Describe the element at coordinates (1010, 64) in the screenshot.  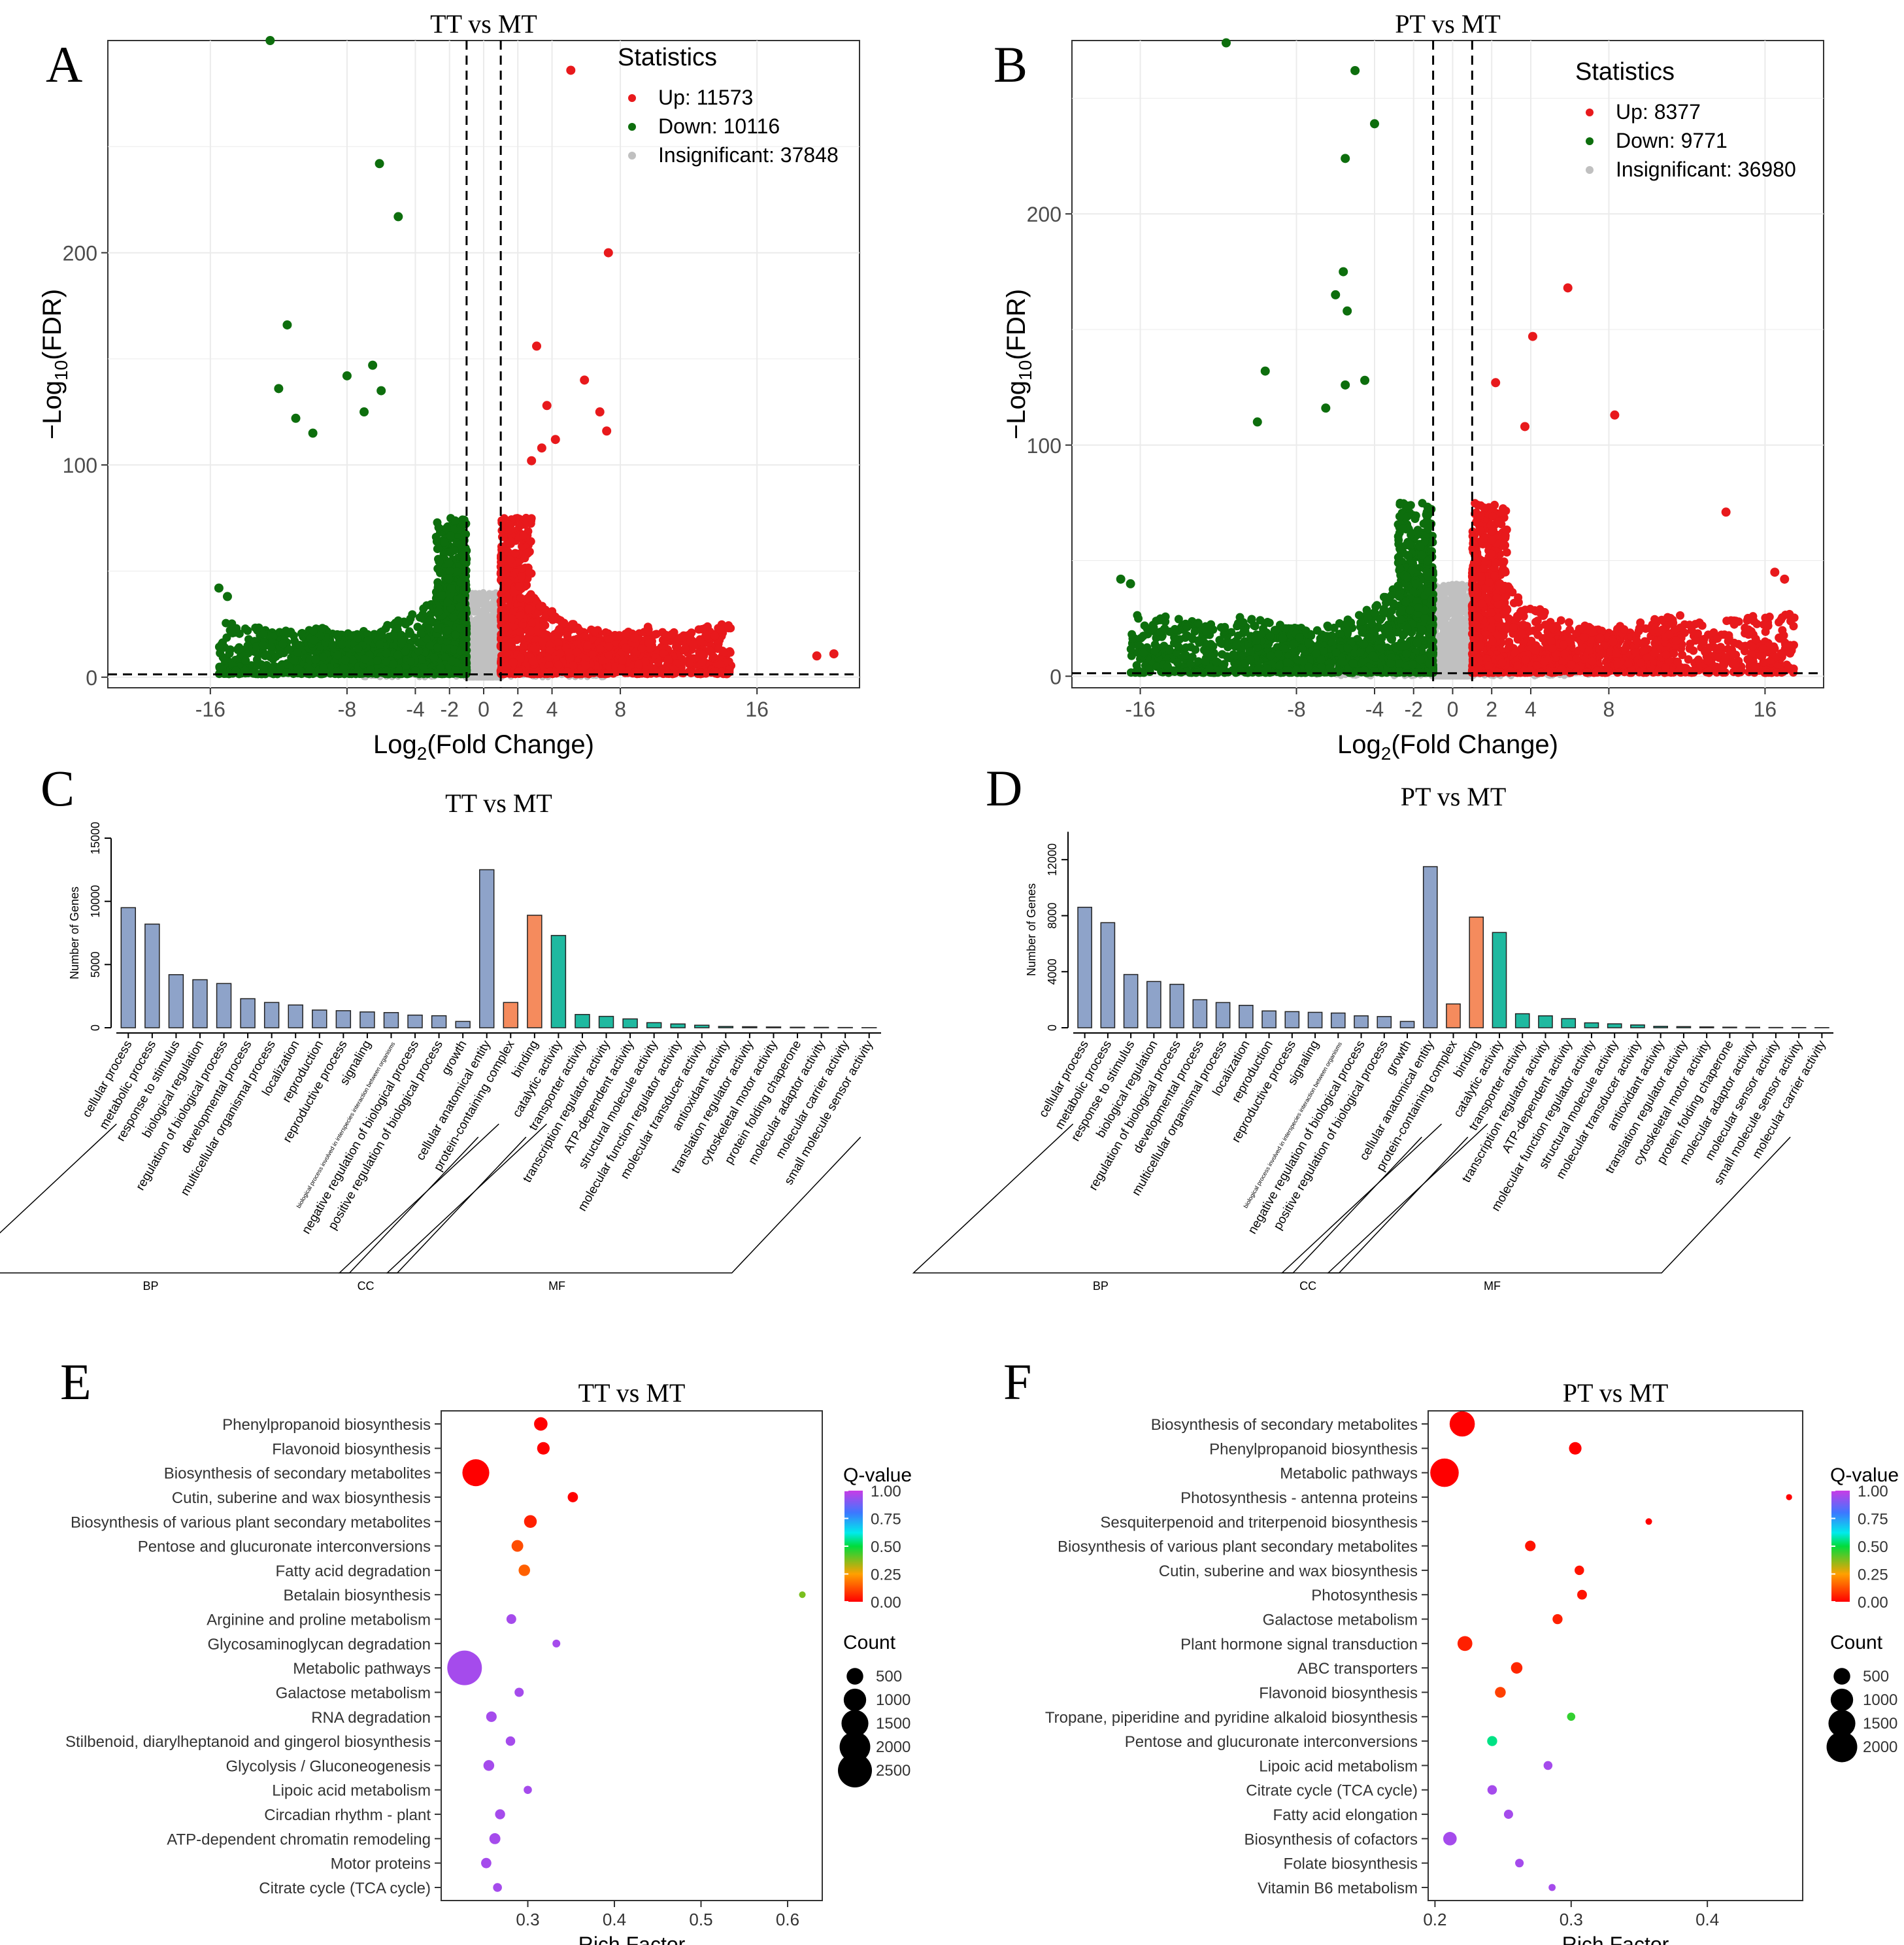
I see `panel-letter-B: B` at that location.